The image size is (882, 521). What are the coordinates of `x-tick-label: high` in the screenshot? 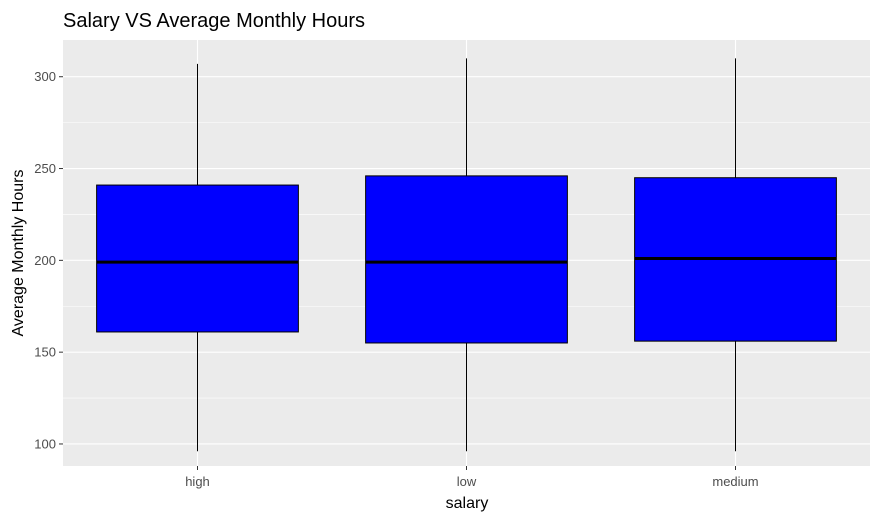 It's located at (197, 481).